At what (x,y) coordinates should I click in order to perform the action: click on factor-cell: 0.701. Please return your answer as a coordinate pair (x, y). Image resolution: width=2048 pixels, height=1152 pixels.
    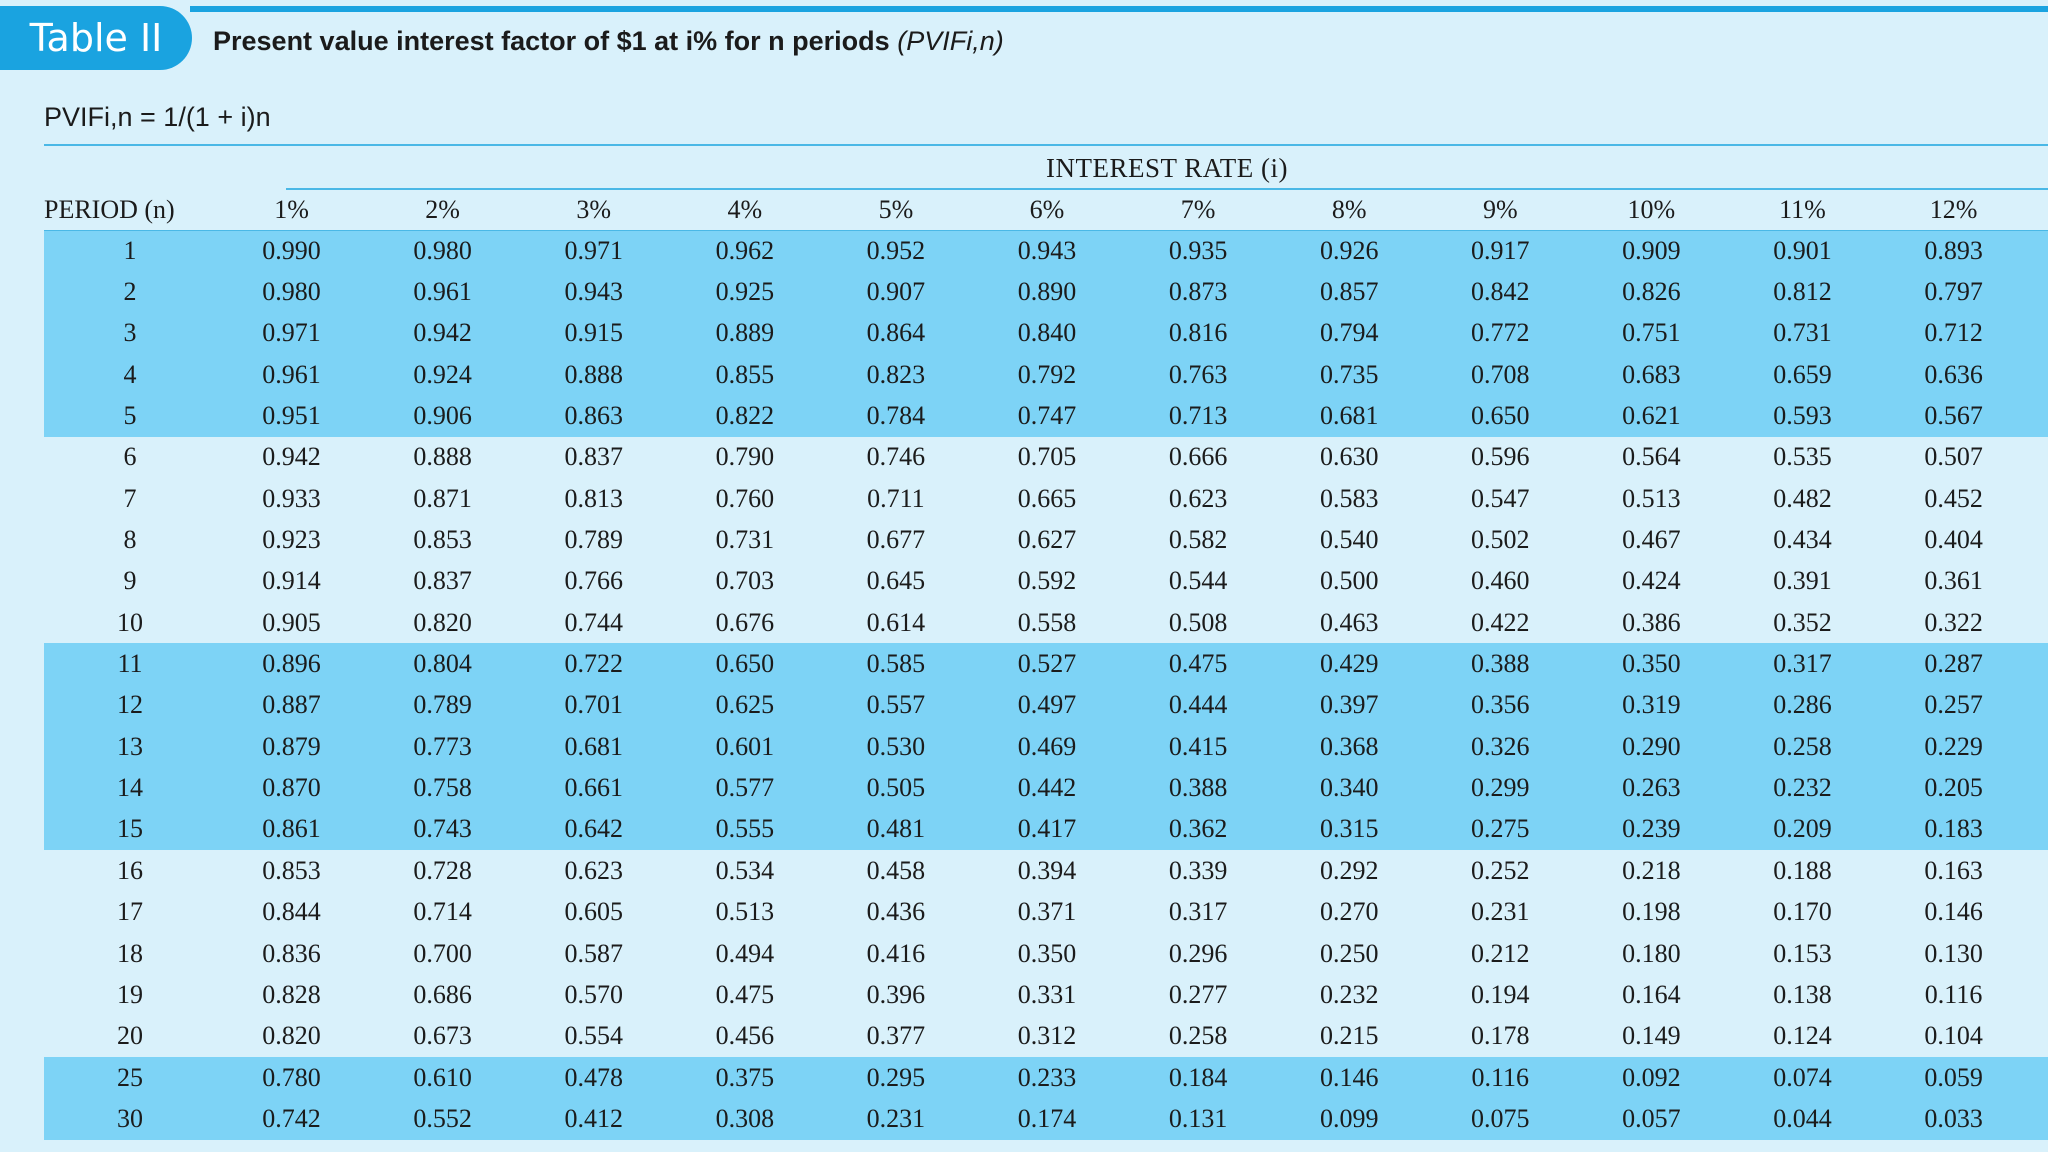
    Looking at the image, I should click on (593, 705).